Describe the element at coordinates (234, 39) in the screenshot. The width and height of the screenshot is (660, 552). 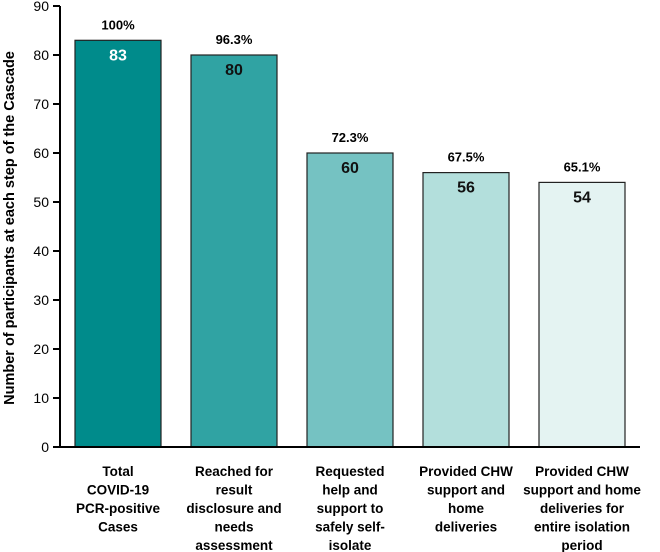
I see `percent-label: 96.3%` at that location.